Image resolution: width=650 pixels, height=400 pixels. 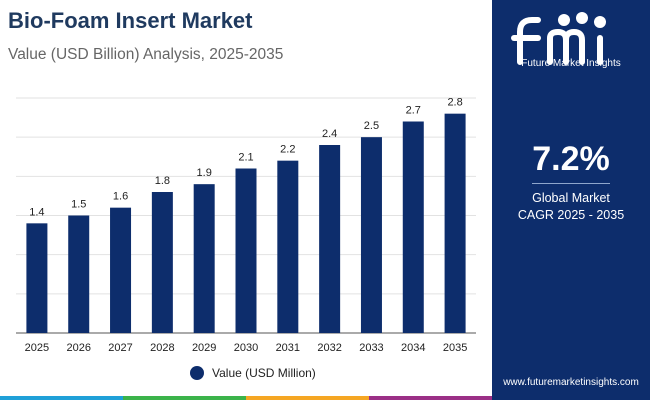 What do you see at coordinates (246, 250) in the screenshot?
I see `bar-2030` at bounding box center [246, 250].